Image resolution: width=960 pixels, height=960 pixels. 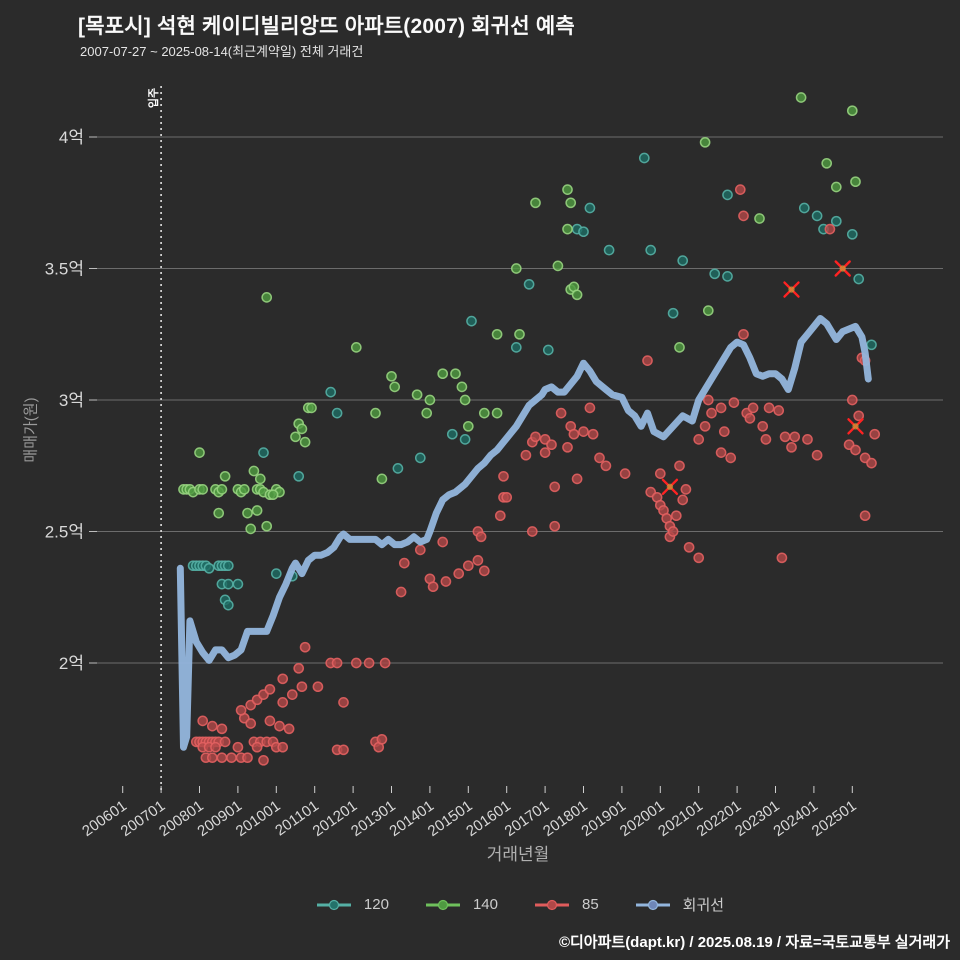 I want to click on legend-item-회귀선: 회귀선, so click(x=679, y=904).